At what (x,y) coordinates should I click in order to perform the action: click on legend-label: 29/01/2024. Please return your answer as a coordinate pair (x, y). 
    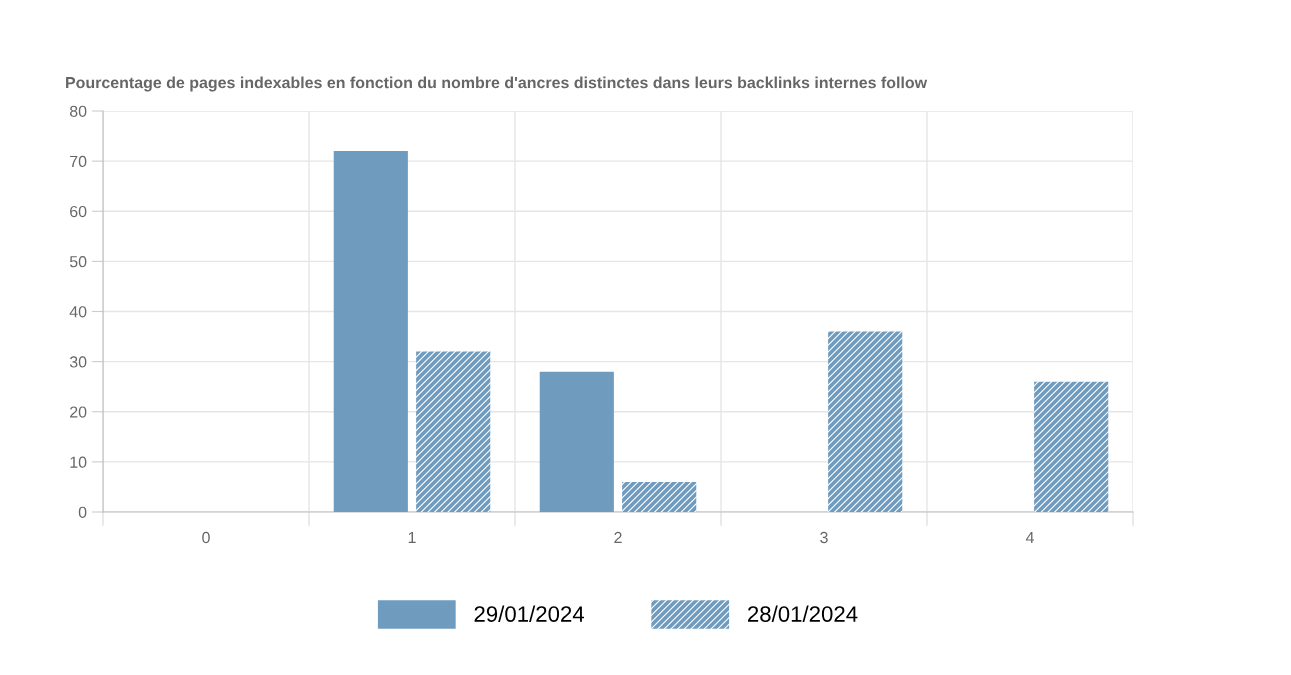
    Looking at the image, I should click on (529, 613).